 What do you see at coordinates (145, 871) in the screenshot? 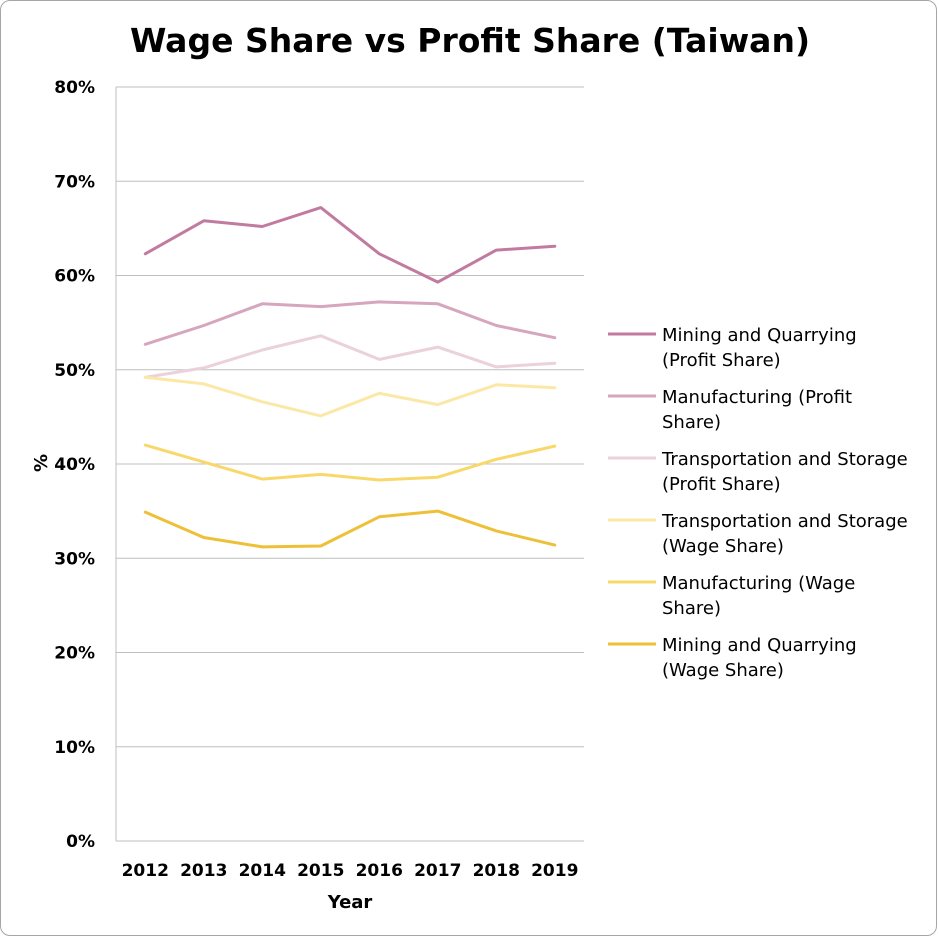
I see `x-tick-label: 2012` at bounding box center [145, 871].